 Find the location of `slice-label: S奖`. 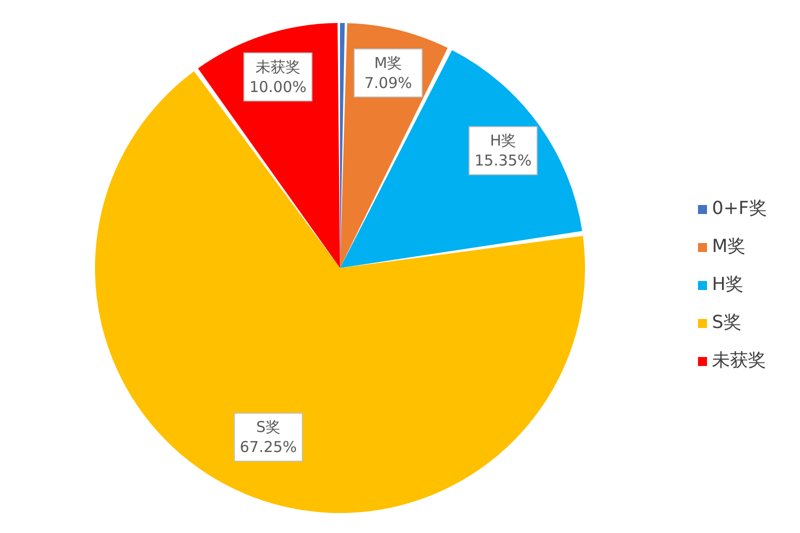

slice-label: S奖 is located at coordinates (268, 427).